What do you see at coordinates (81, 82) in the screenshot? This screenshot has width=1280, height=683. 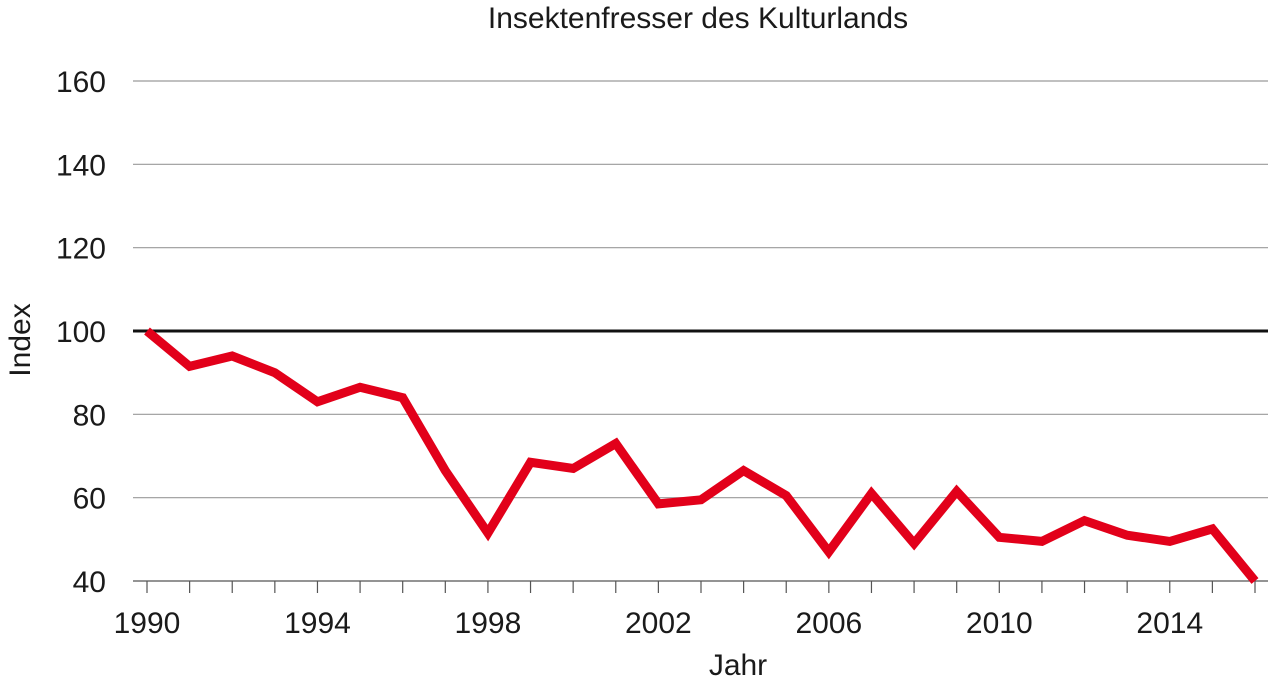 I see `y-tick-label-160: 160` at bounding box center [81, 82].